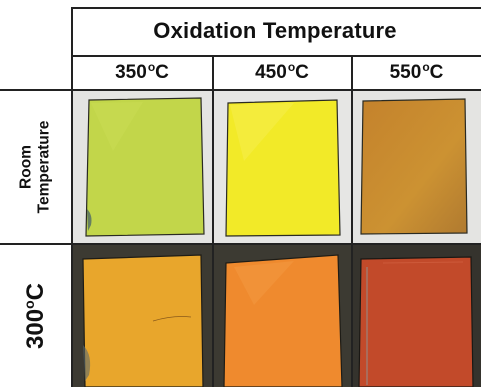 This screenshot has height=387, width=481. I want to click on column-label-350: 350 o C, so click(142, 71).